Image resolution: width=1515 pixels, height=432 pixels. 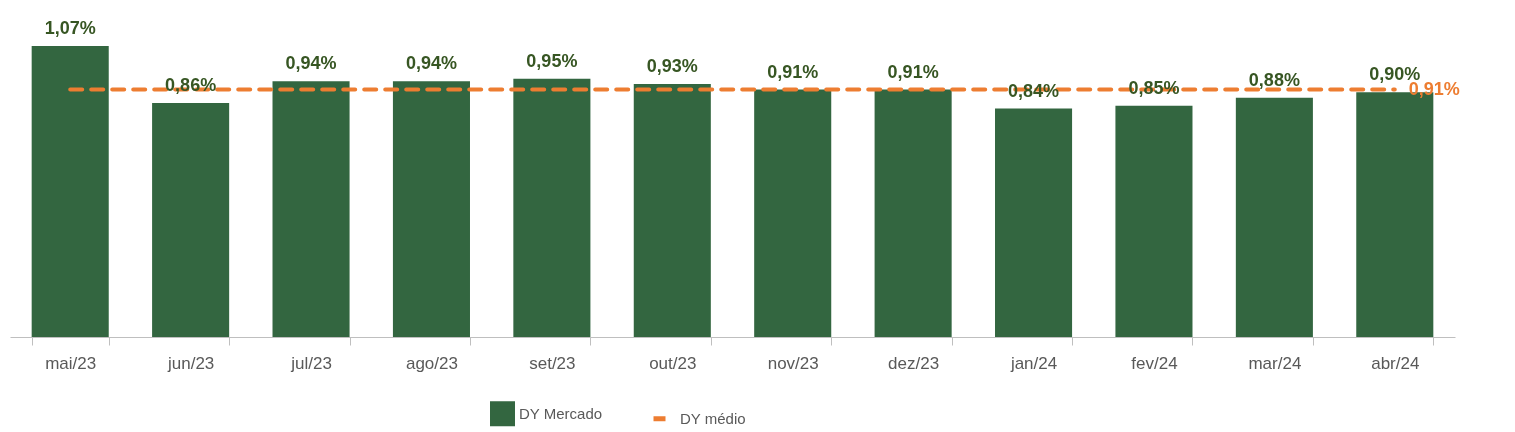 I want to click on data-label: 0,88%, so click(x=1274, y=79).